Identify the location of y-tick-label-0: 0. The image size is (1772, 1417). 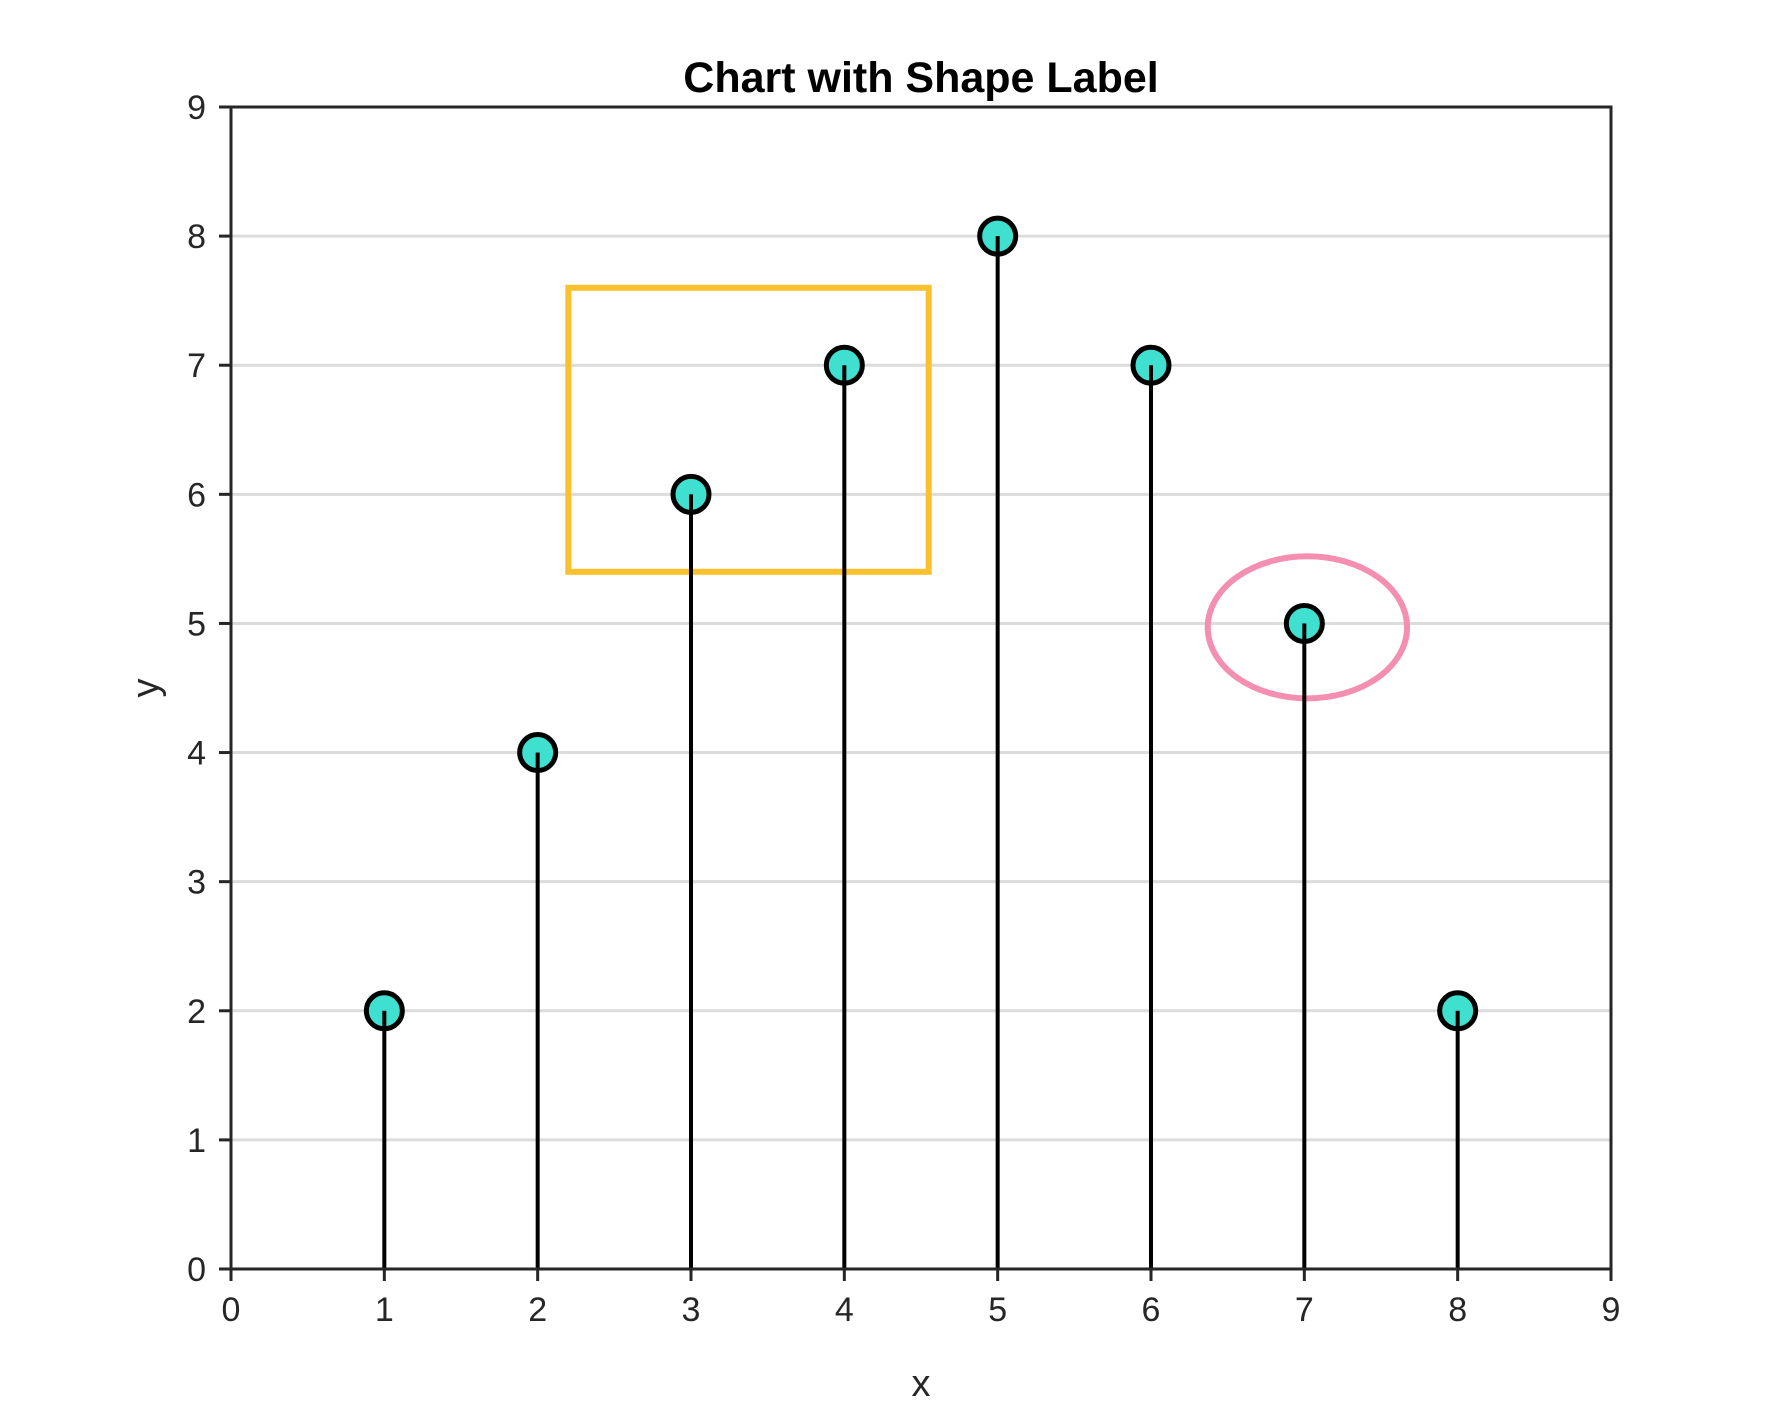
(196, 1270).